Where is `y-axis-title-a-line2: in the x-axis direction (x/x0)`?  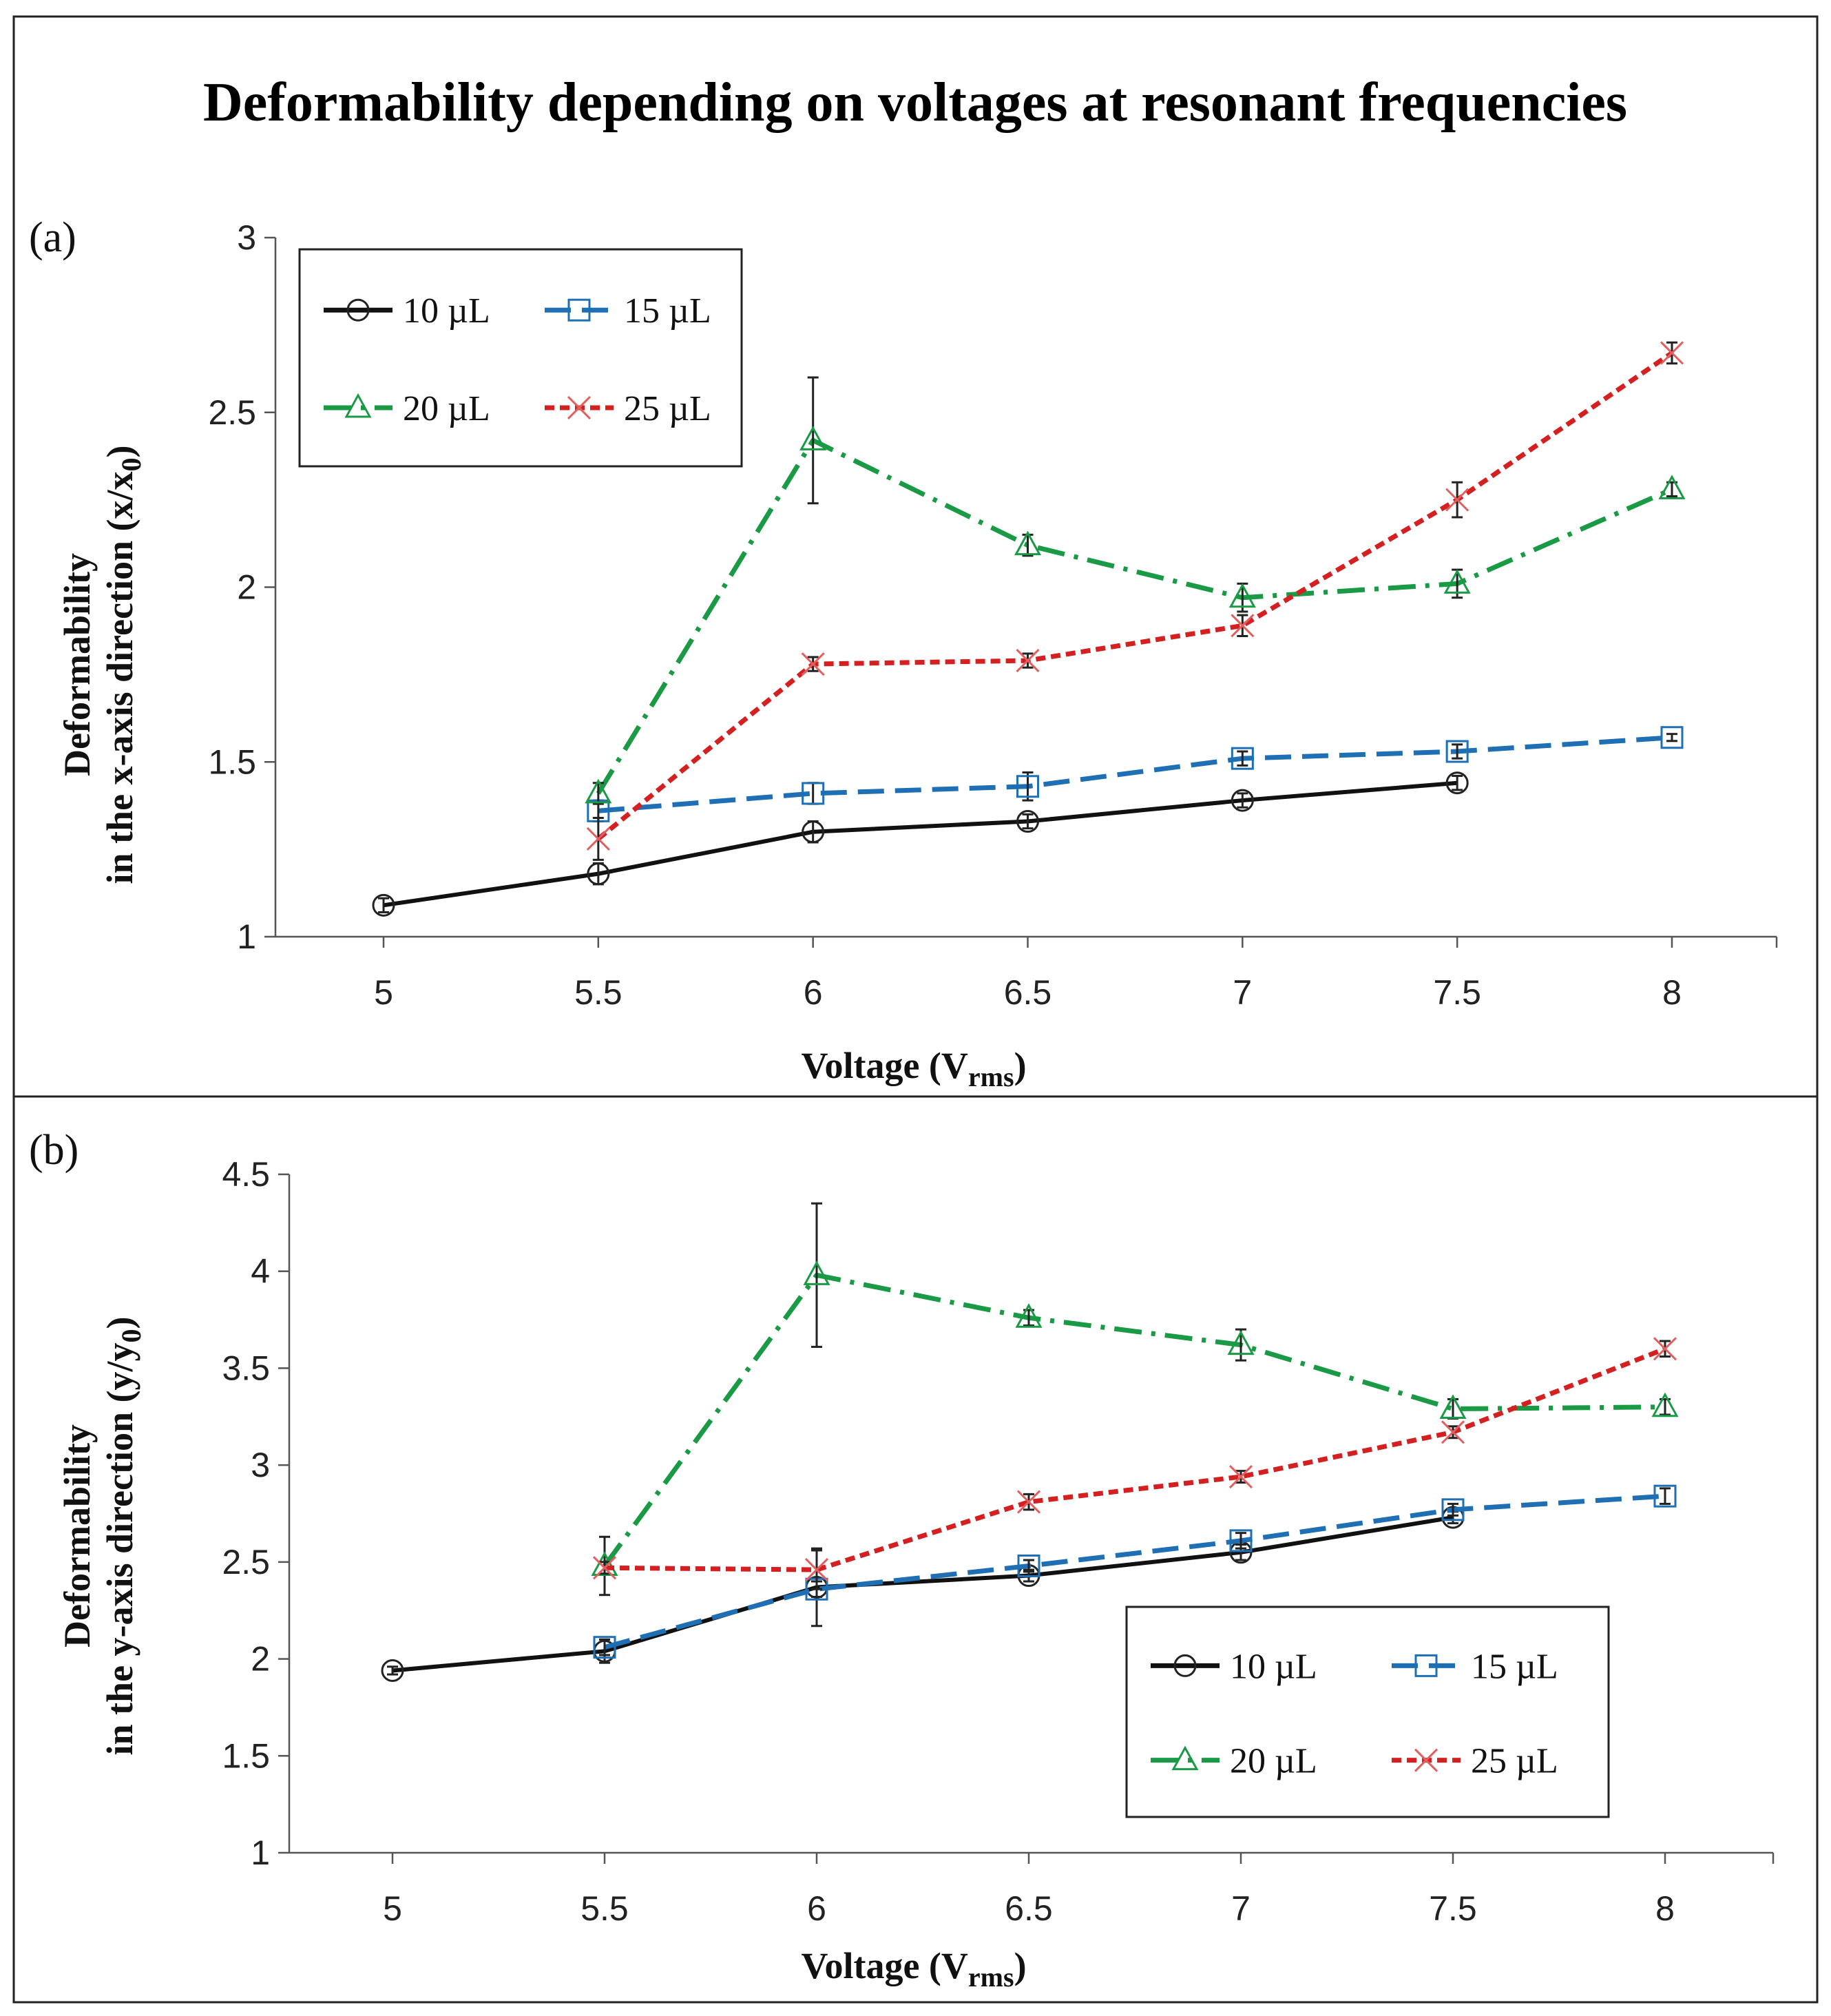 y-axis-title-a-line2: in the x-axis direction (x/x0) is located at coordinates (123, 665).